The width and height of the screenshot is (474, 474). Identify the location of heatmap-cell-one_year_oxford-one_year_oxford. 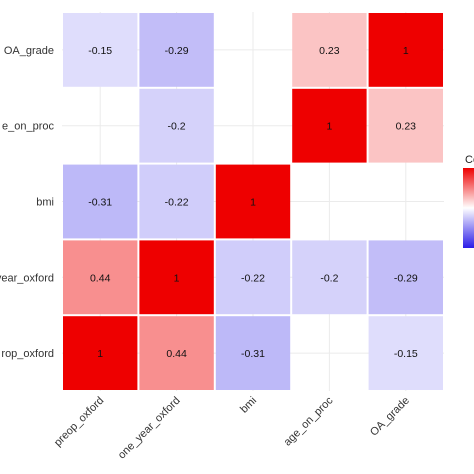
(176, 277).